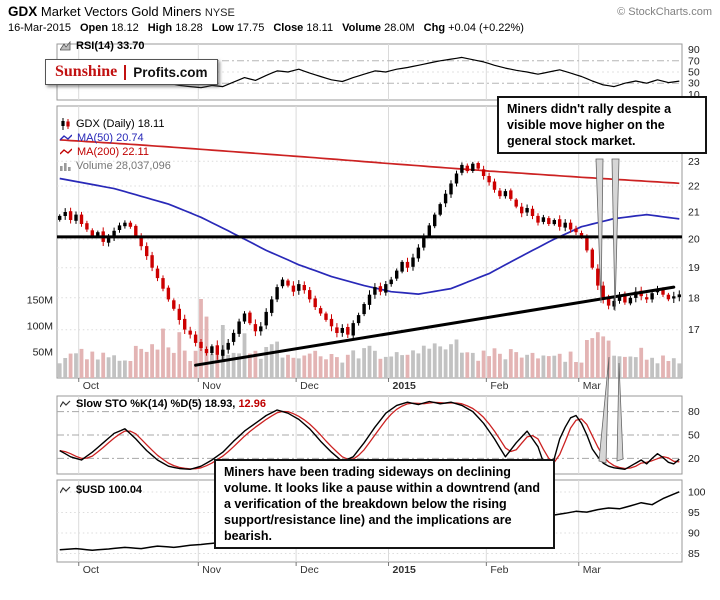 Image resolution: width=720 pixels, height=600 pixels. What do you see at coordinates (170, 72) in the screenshot?
I see `logo-profits: Profits.com` at bounding box center [170, 72].